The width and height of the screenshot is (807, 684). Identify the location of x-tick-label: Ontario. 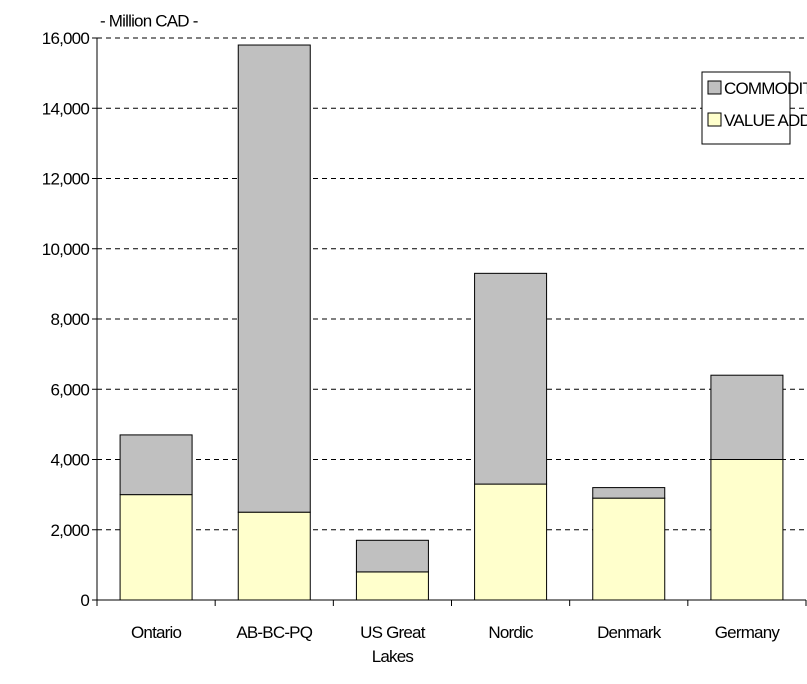
(156, 632).